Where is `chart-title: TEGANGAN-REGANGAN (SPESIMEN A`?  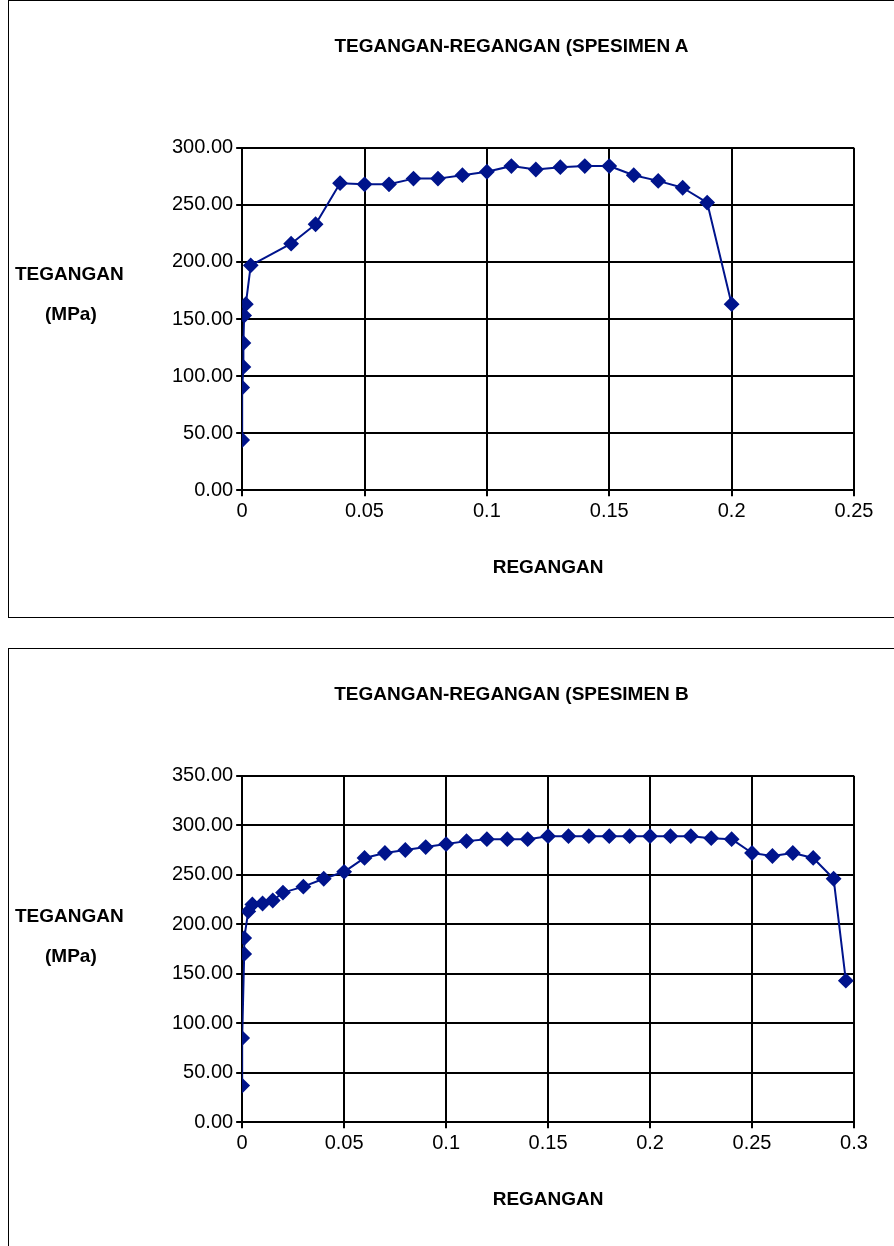 chart-title: TEGANGAN-REGANGAN (SPESIMEN A is located at coordinates (511, 45).